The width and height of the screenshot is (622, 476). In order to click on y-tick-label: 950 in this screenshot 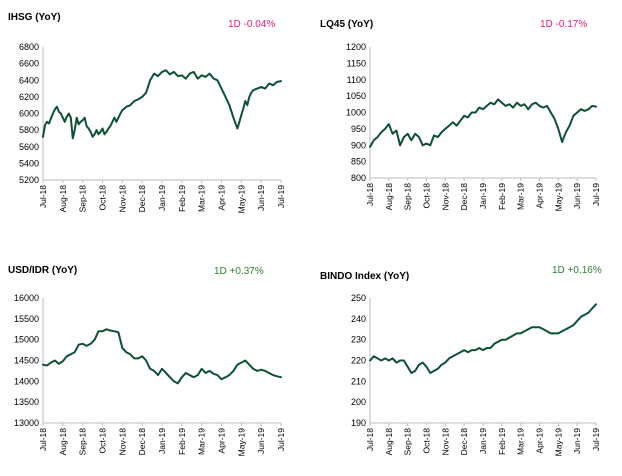, I will do `click(358, 129)`.